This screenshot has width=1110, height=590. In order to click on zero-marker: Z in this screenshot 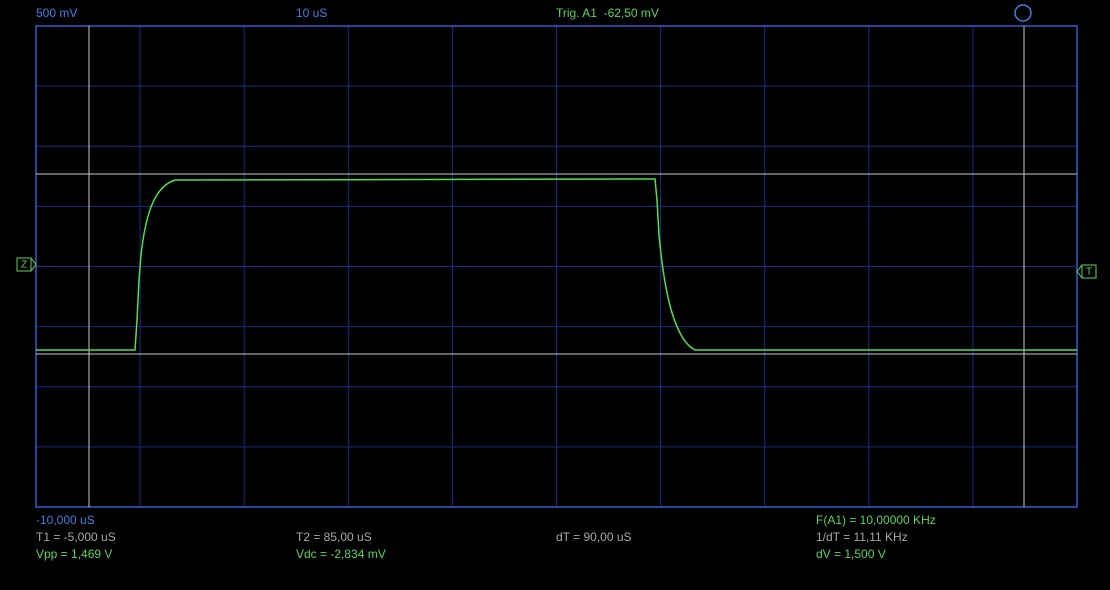, I will do `click(24, 265)`.